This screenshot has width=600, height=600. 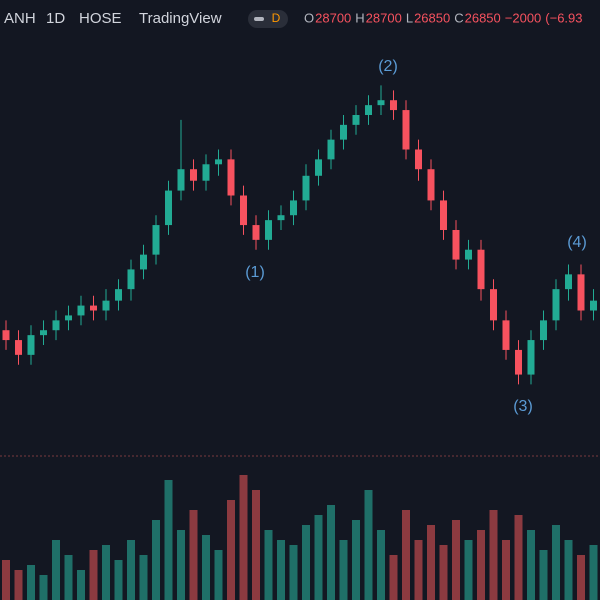 I want to click on wave-label: (4), so click(x=577, y=242).